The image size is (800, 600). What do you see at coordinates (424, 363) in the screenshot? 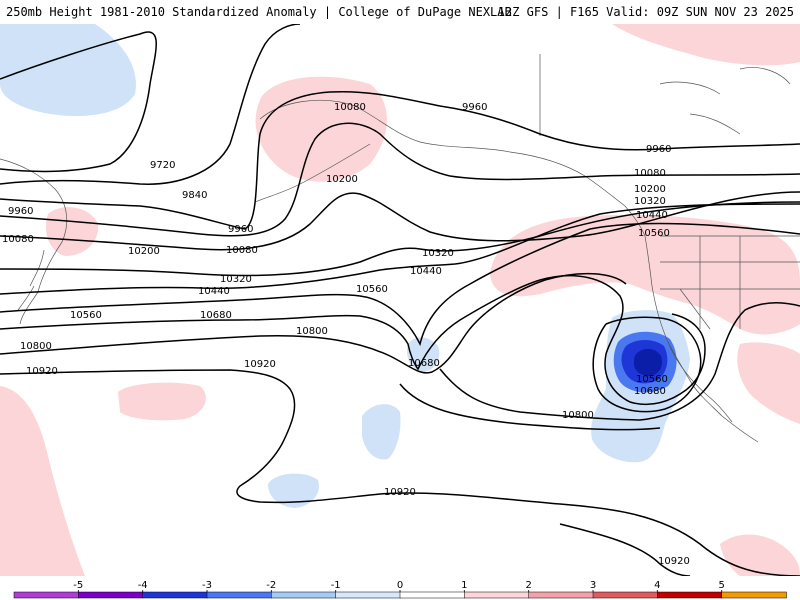
I see `contour-label-l10680b: 10680` at bounding box center [424, 363].